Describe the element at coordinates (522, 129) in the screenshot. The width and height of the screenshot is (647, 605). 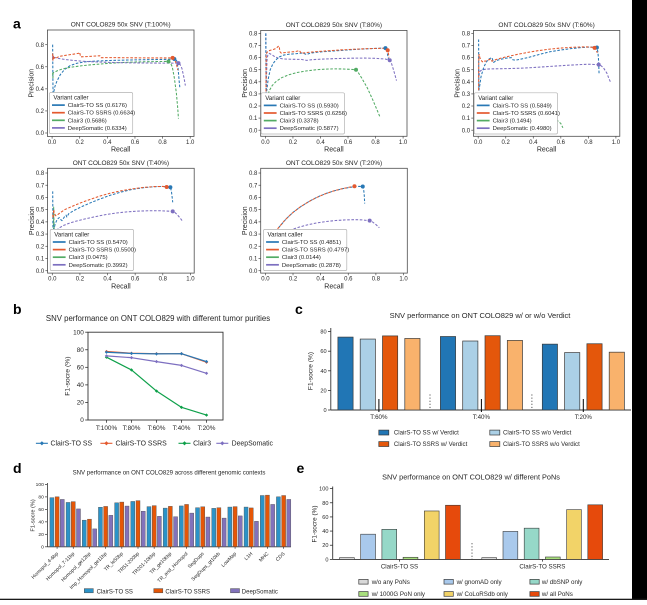
I see `svg-text: DeepSomatic (0.4980)` at that location.